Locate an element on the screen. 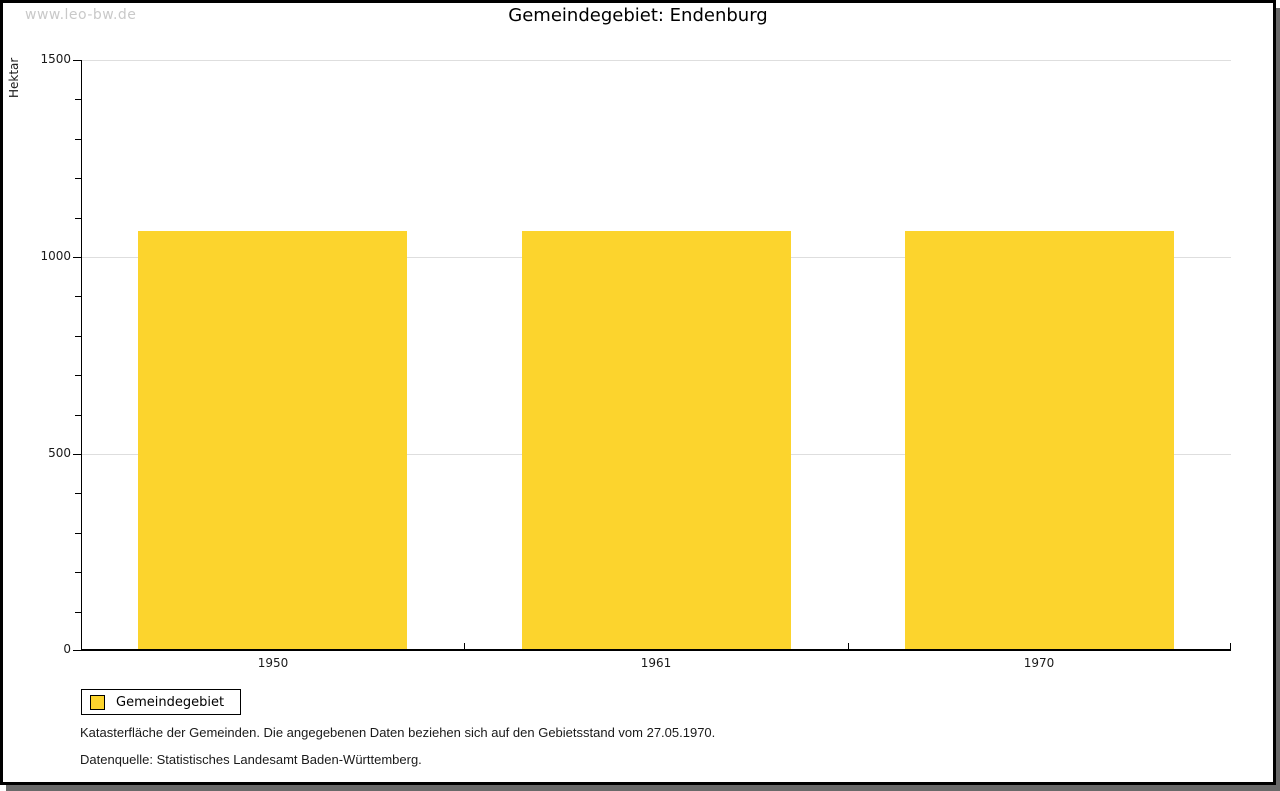 This screenshot has width=1280, height=791. x-tick-label-1961: 1961 is located at coordinates (656, 663).